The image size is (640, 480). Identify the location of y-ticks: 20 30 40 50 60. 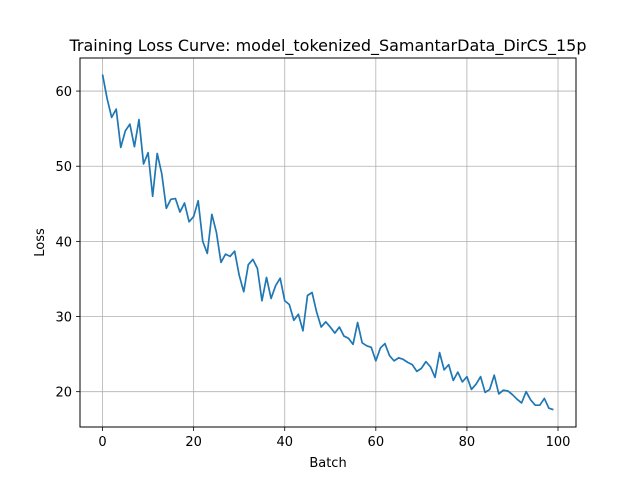
(67, 243).